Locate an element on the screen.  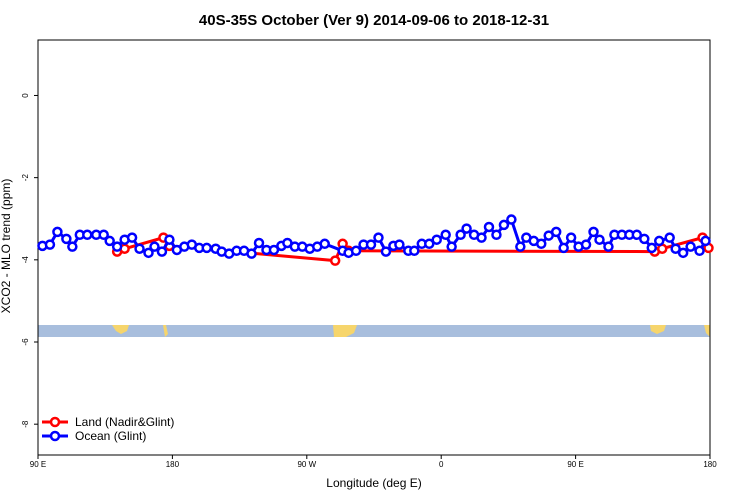
ocean-band is located at coordinates (374, 331).